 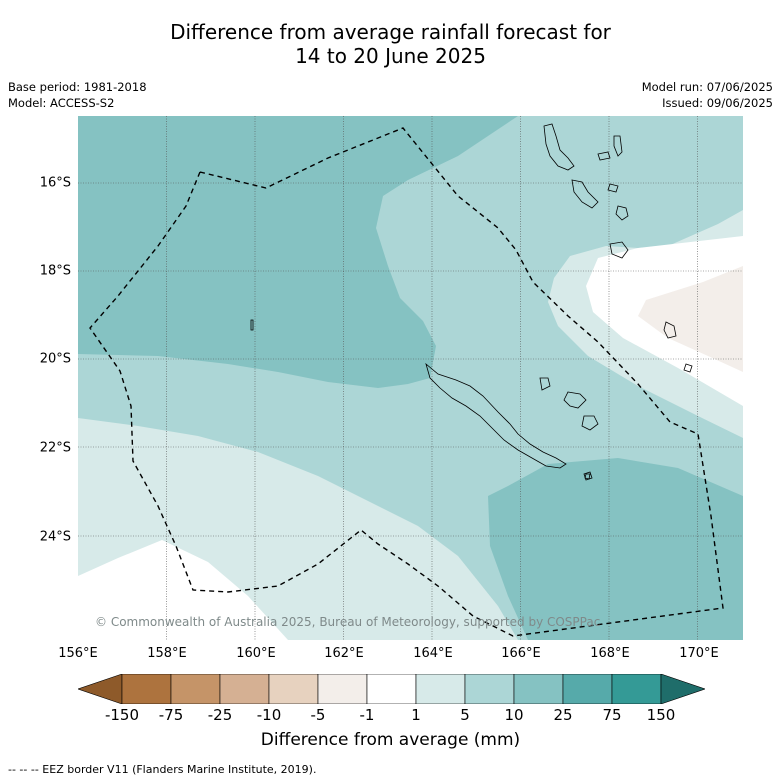 What do you see at coordinates (688, 368) in the screenshot?
I see `tanna-island` at bounding box center [688, 368].